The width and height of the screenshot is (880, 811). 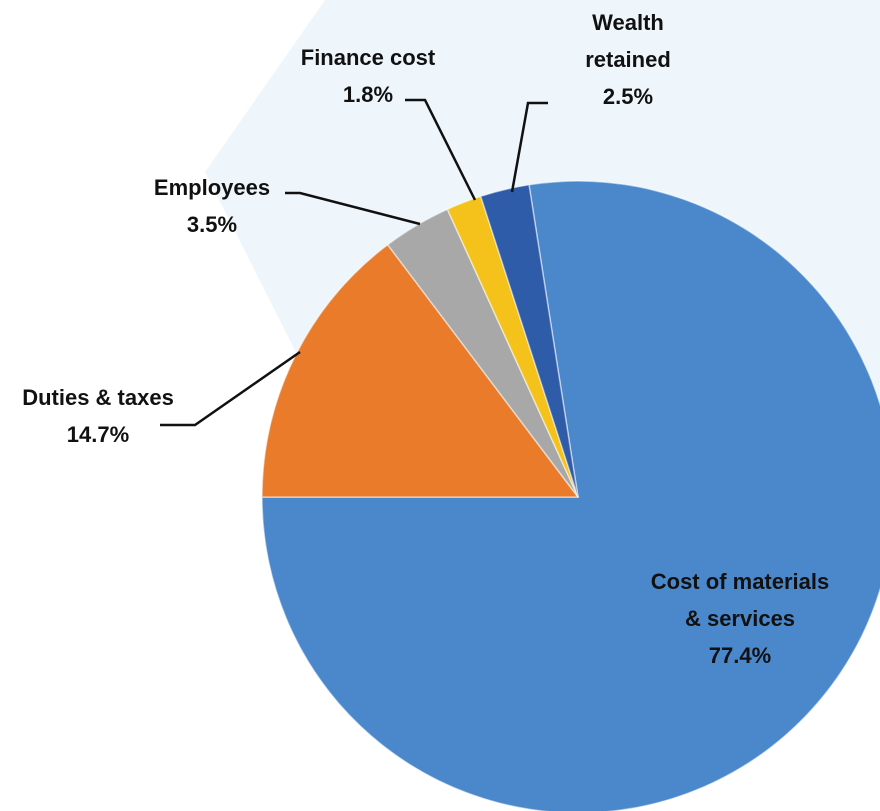 I want to click on slice-label: Employees 3.5%, so click(x=212, y=206).